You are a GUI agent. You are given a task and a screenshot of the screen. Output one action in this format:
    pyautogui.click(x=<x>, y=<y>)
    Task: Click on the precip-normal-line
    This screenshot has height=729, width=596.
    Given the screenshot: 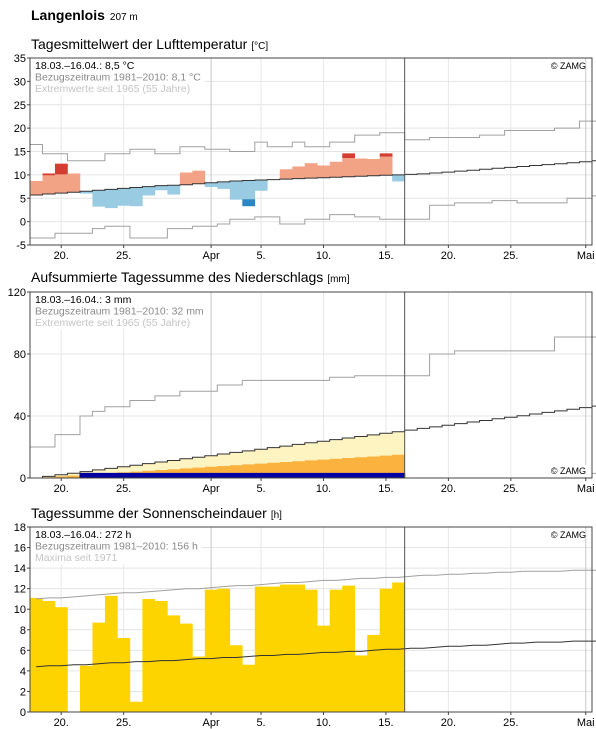 What is the action you would take?
    pyautogui.click(x=313, y=442)
    